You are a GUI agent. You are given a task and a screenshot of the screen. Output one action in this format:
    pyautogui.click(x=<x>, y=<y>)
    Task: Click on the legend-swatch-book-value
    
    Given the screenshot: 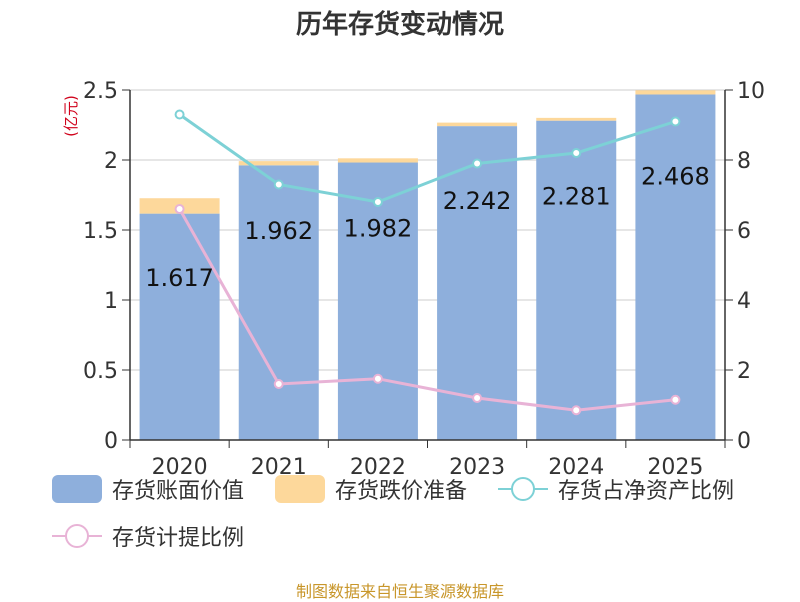 What is the action you would take?
    pyautogui.click(x=77, y=489)
    